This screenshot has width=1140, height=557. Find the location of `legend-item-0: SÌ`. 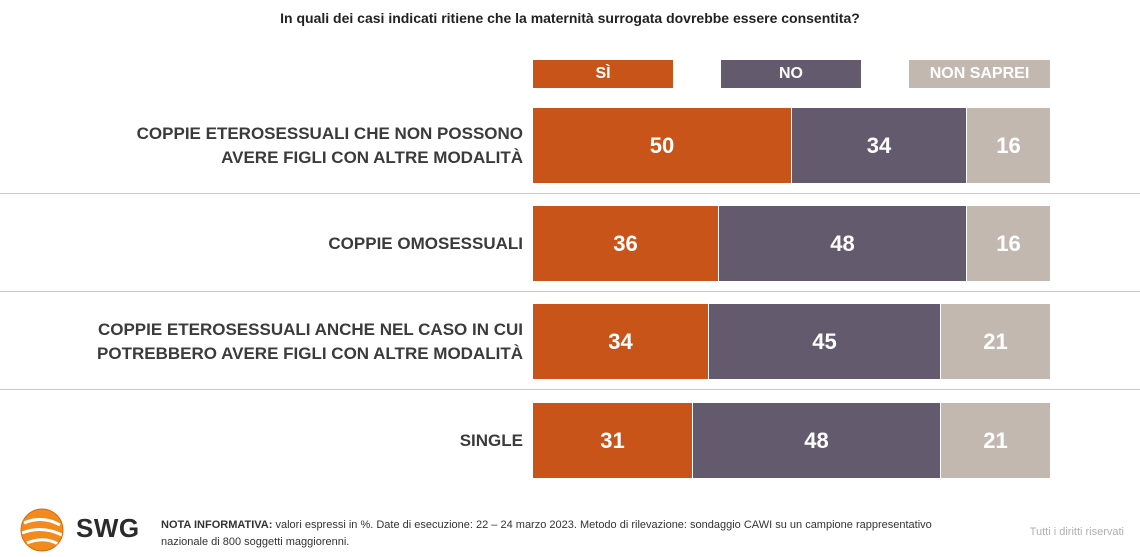

legend-item-0: SÌ is located at coordinates (603, 74).